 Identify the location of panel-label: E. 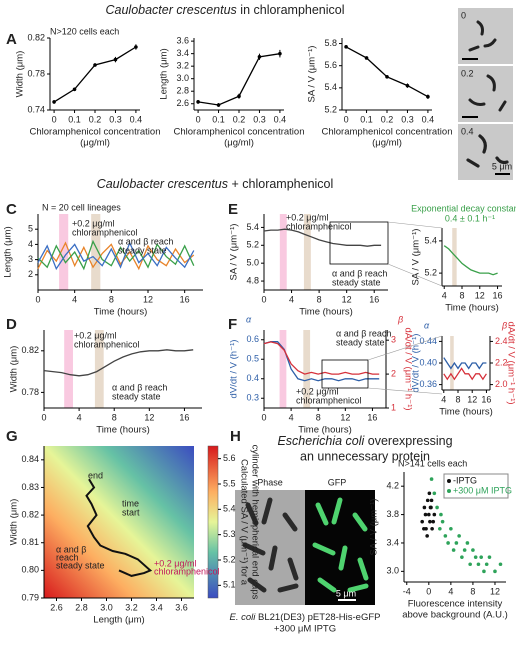
(233, 209).